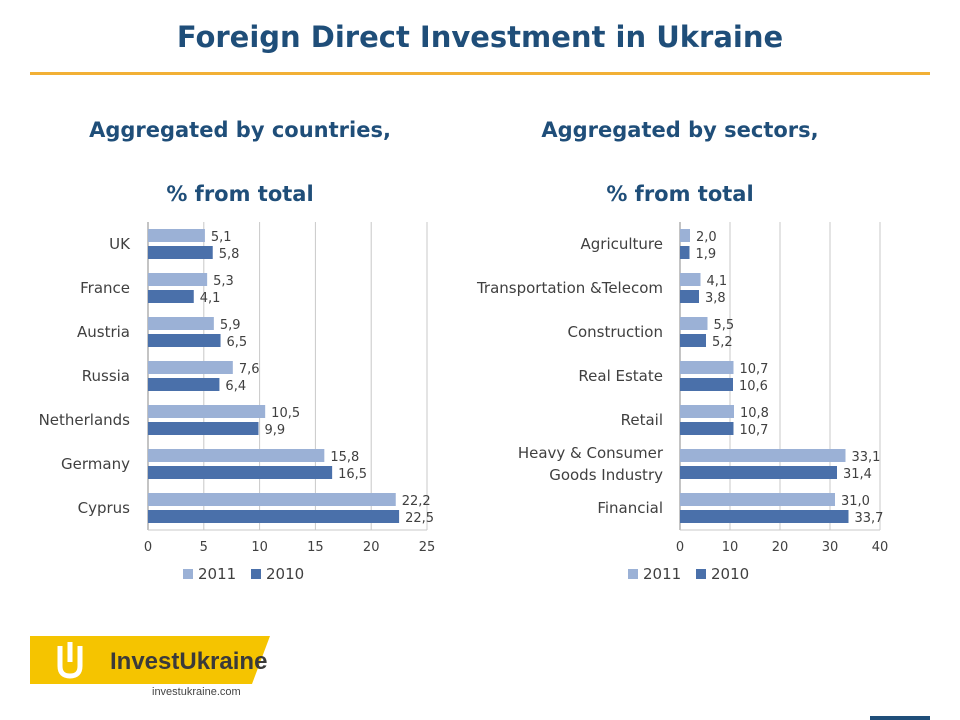  I want to click on data-label: 7,6, so click(249, 369).